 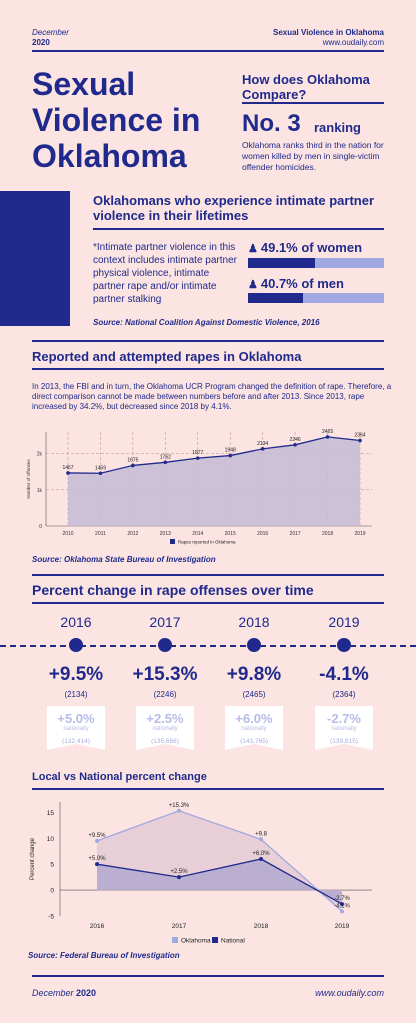 What do you see at coordinates (167, 356) in the screenshot?
I see `rapes-heading: Reported and attempted rapes in Oklahoma` at bounding box center [167, 356].